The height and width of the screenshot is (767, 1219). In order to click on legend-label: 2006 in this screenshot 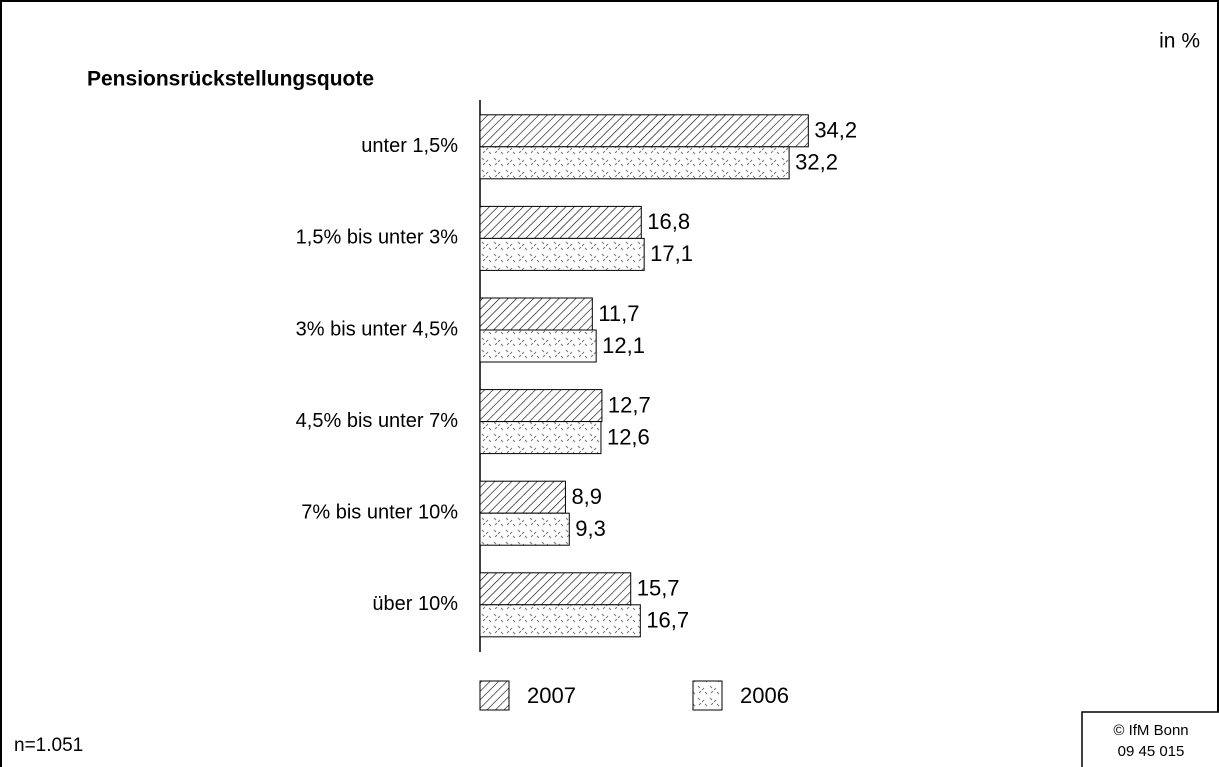, I will do `click(764, 695)`.